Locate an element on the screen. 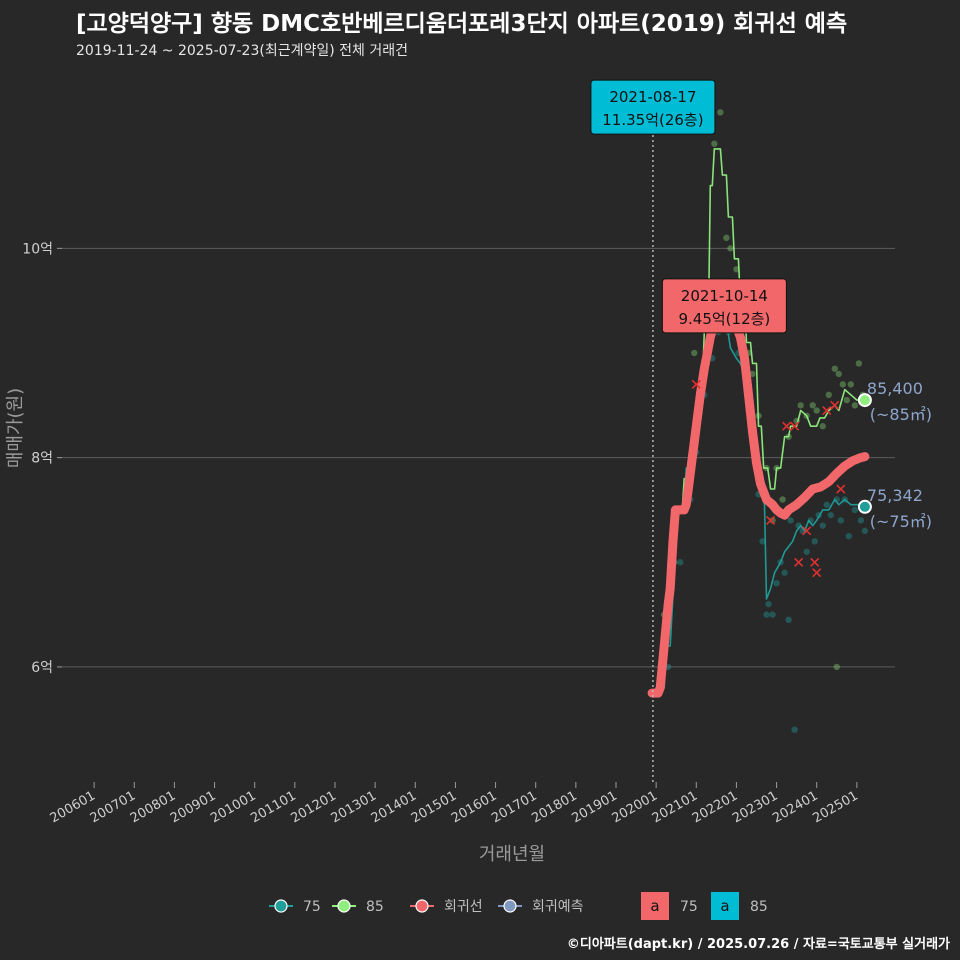 The width and height of the screenshot is (960, 960). annotation-label: 2021-10-14 9.45억(12층) is located at coordinates (724, 306).